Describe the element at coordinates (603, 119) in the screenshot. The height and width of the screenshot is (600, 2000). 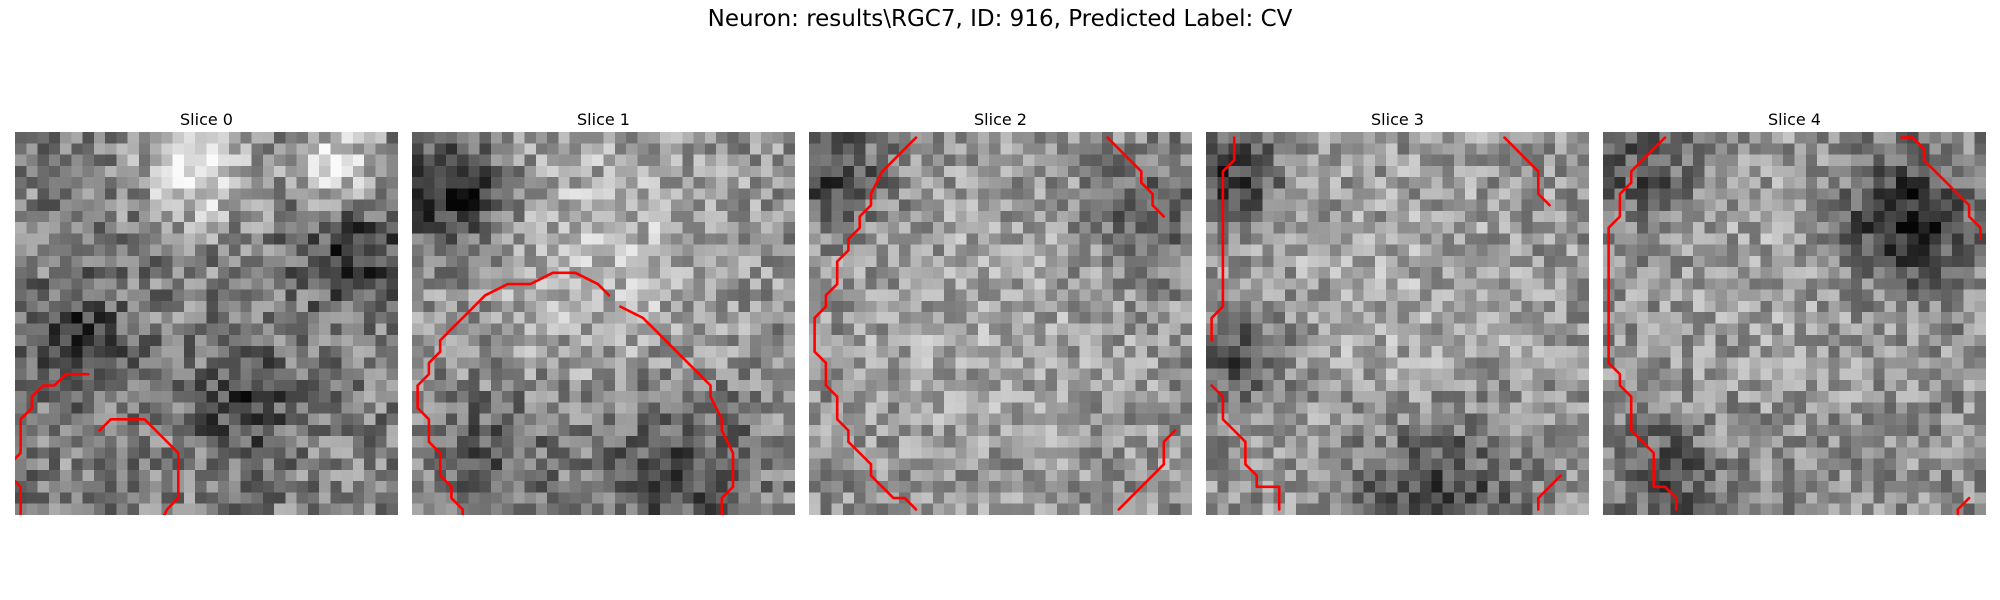
I see `slice-title-1: Slice 1` at that location.